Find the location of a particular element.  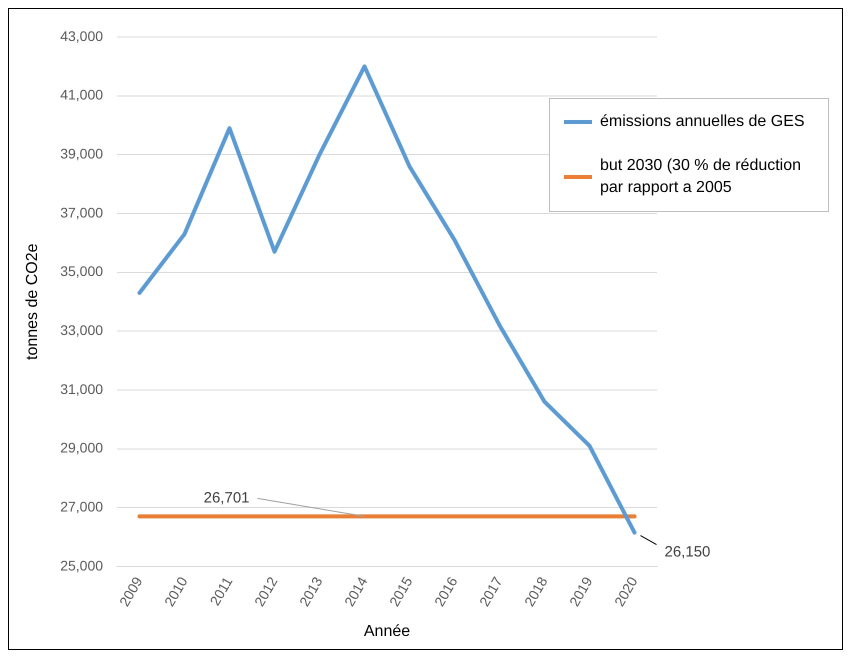

x-axis-title: Année is located at coordinates (387, 631).